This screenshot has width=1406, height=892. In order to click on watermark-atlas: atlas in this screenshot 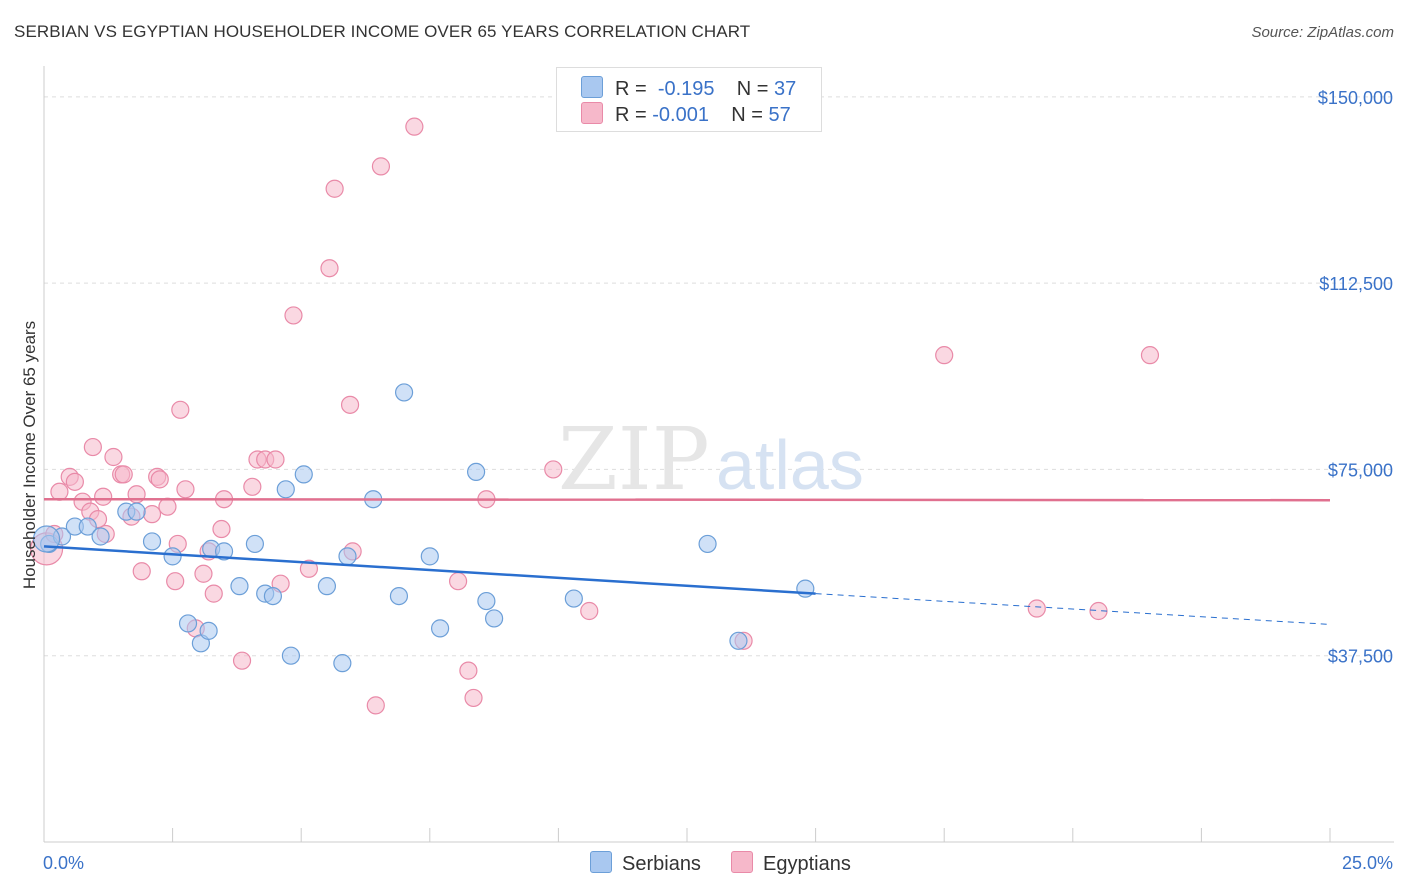, I will do `click(790, 465)`.